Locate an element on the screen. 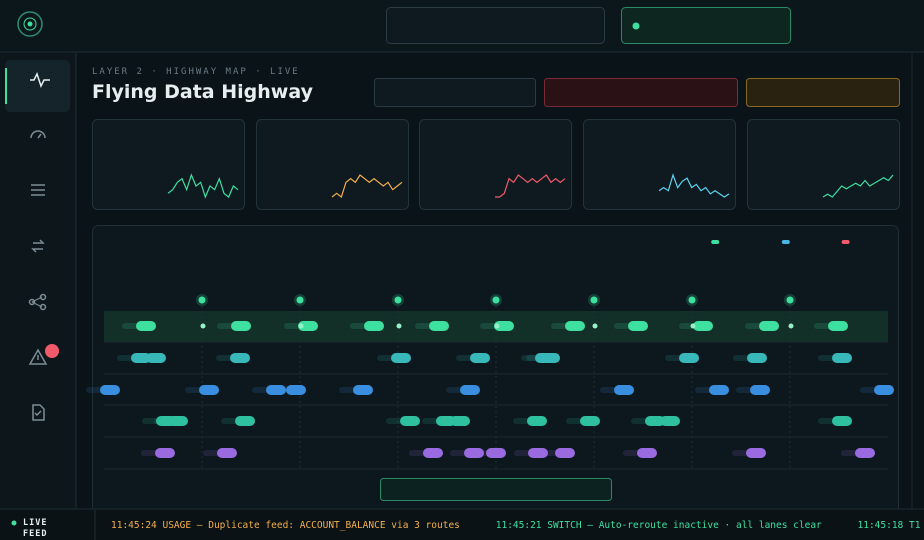 The image size is (924, 540). ticker-label: LIVE FEED is located at coordinates (35, 528).